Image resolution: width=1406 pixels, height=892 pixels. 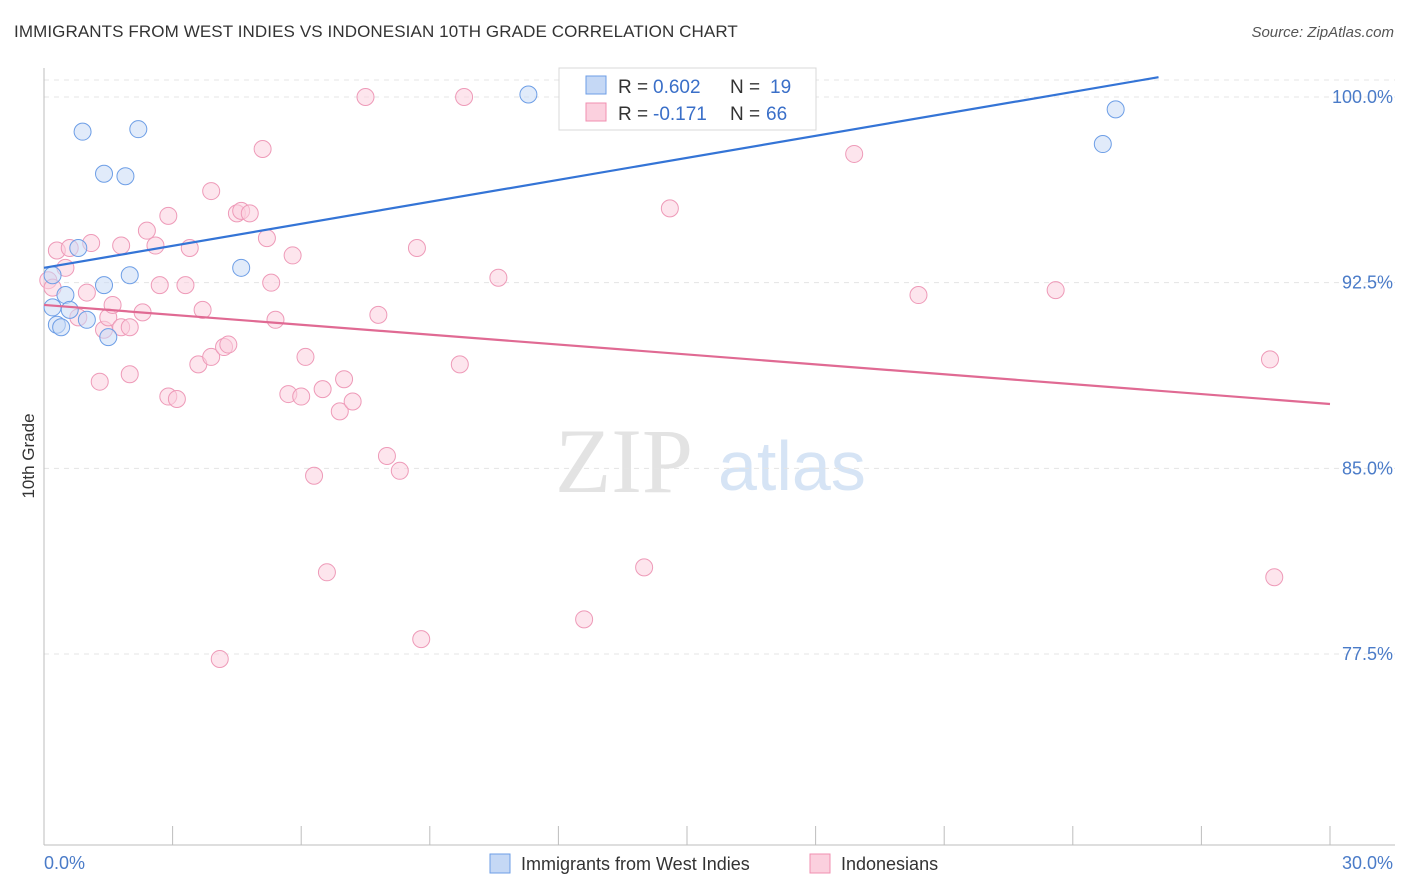 I want to click on x-axis-ticks, so click(x=687, y=835).